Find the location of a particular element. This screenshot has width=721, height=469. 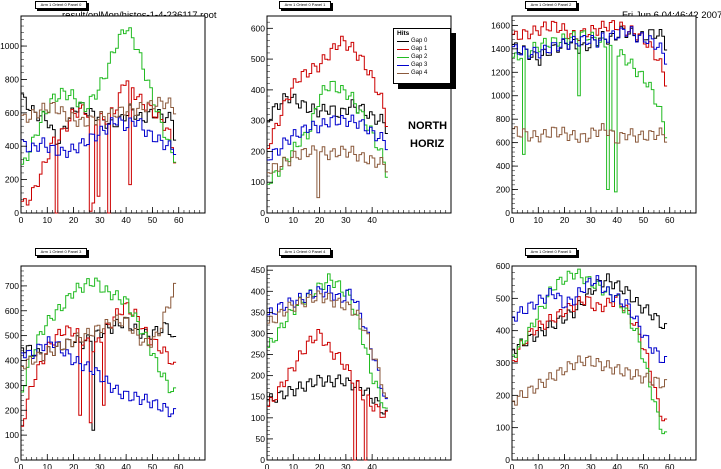

y-tick-label: 1400 is located at coordinates (500, 49).